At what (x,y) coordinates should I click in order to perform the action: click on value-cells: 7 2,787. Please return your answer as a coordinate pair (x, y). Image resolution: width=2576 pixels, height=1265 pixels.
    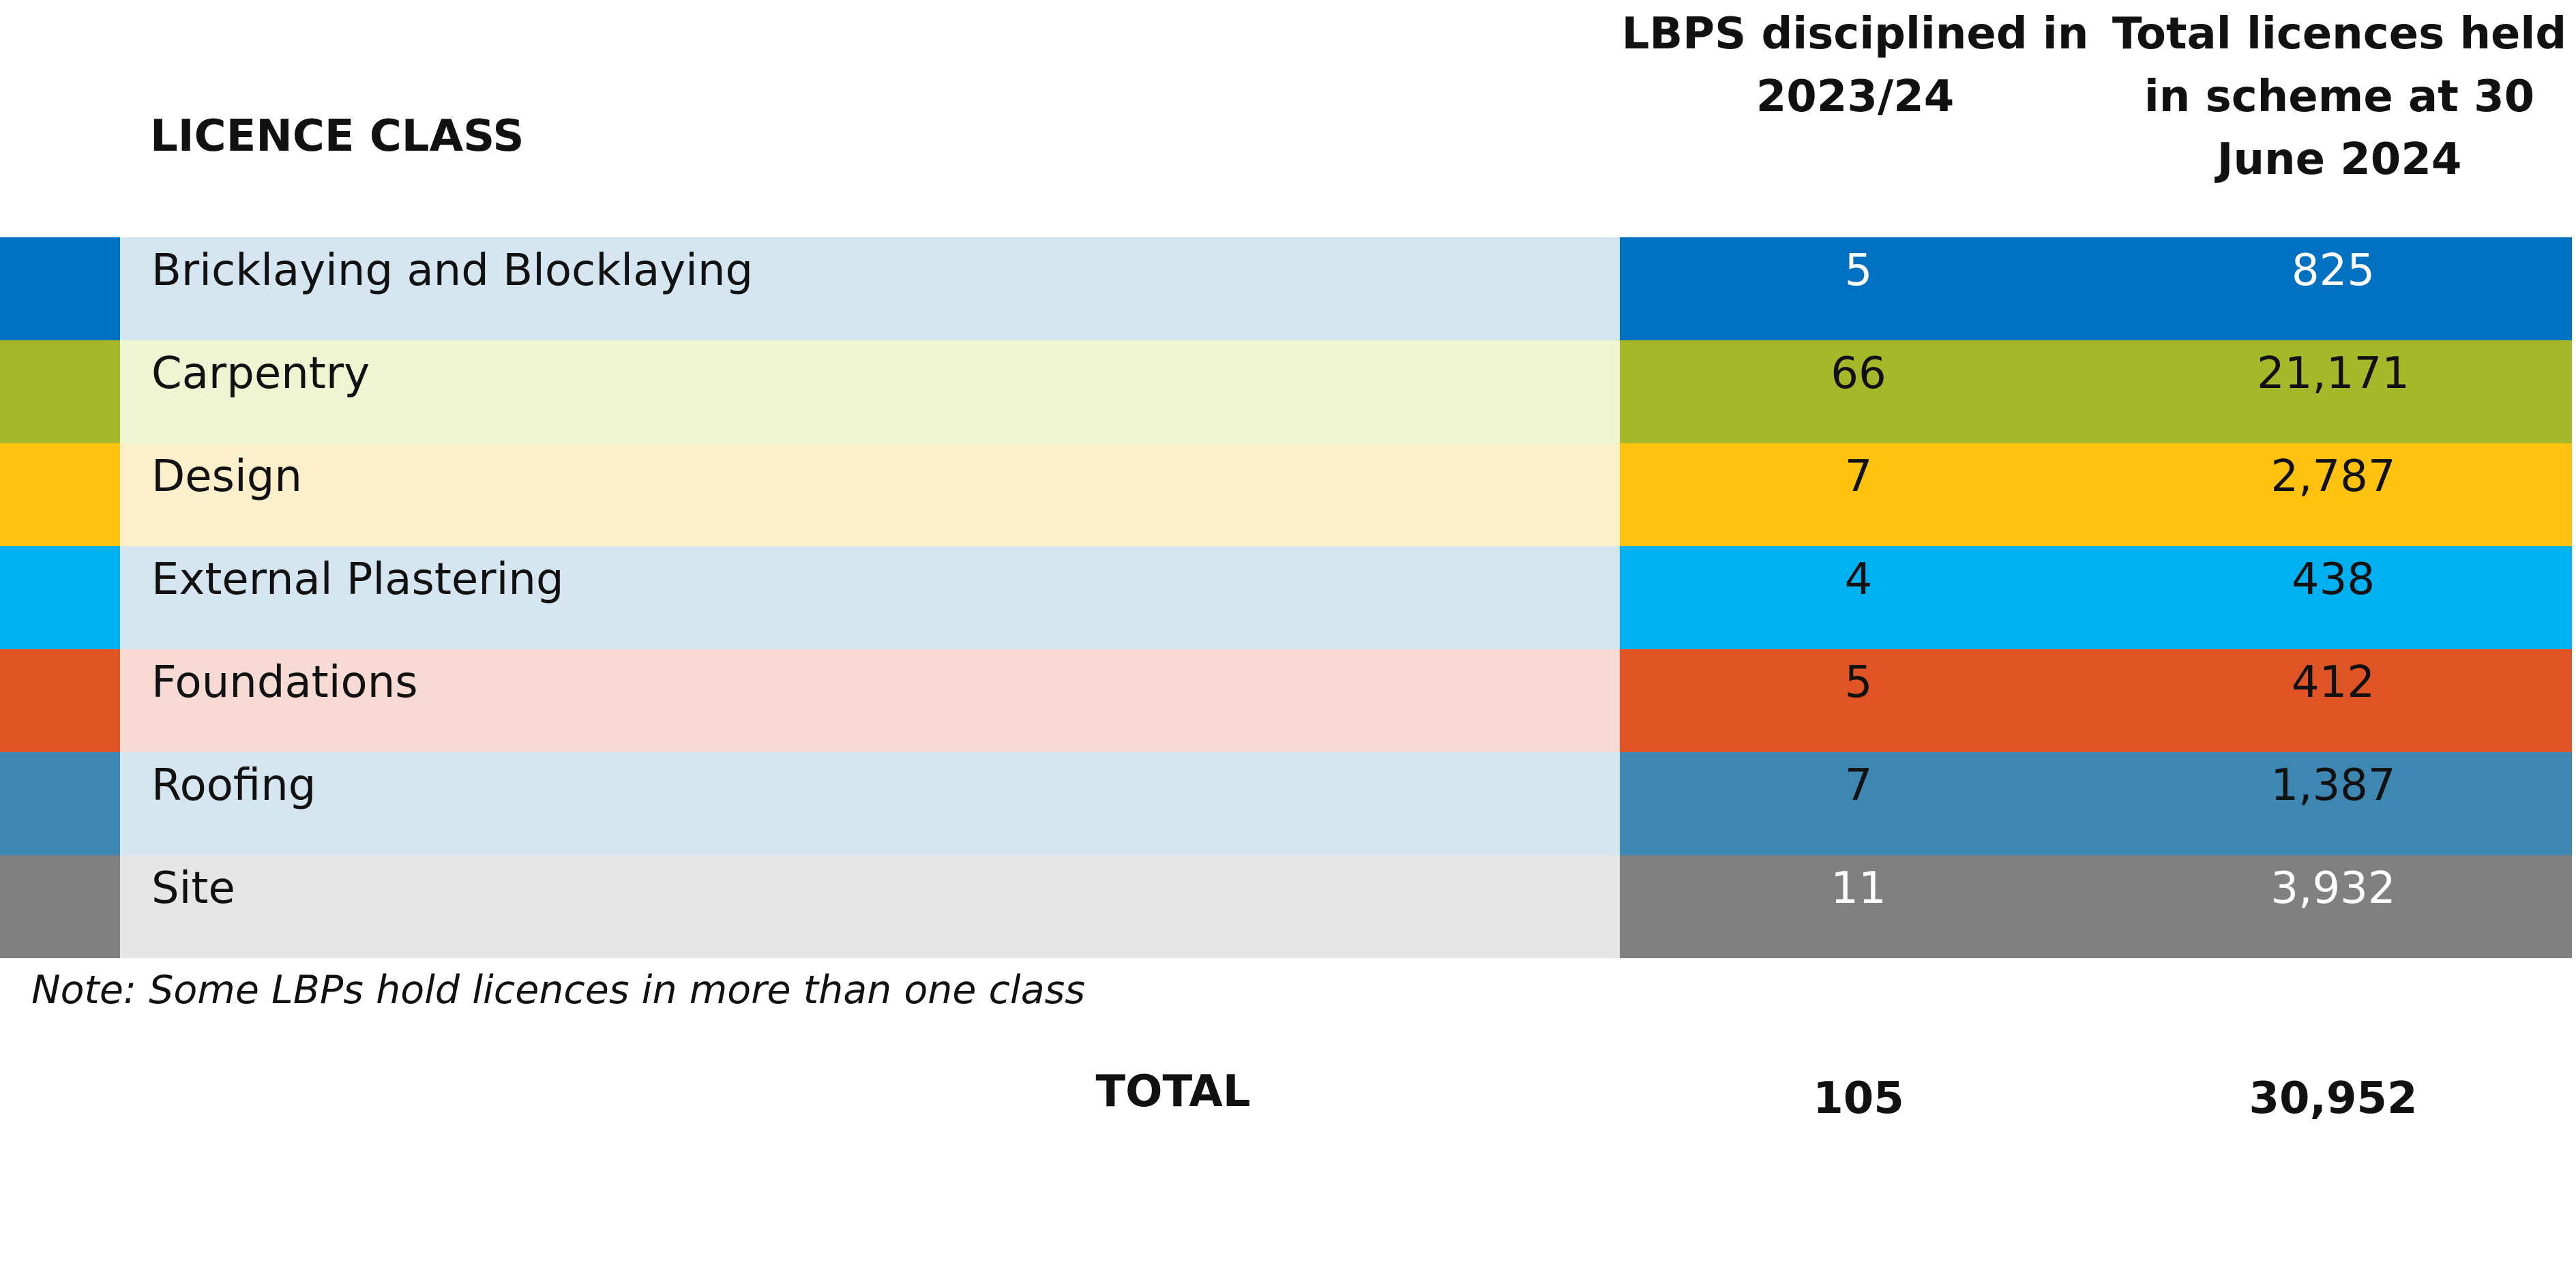
    Looking at the image, I should click on (2096, 494).